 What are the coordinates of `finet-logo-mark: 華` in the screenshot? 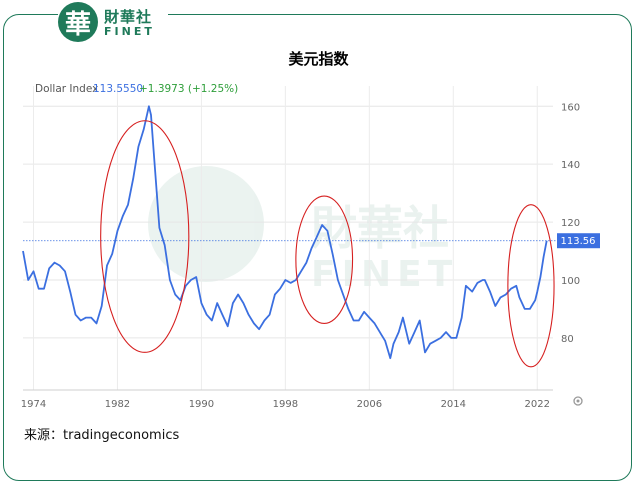 It's located at (78, 22).